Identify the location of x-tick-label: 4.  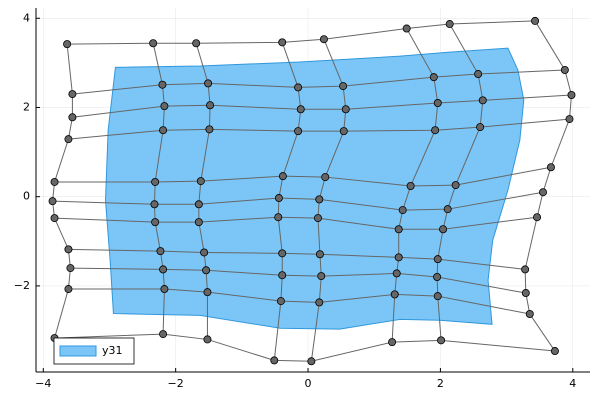
(572, 383).